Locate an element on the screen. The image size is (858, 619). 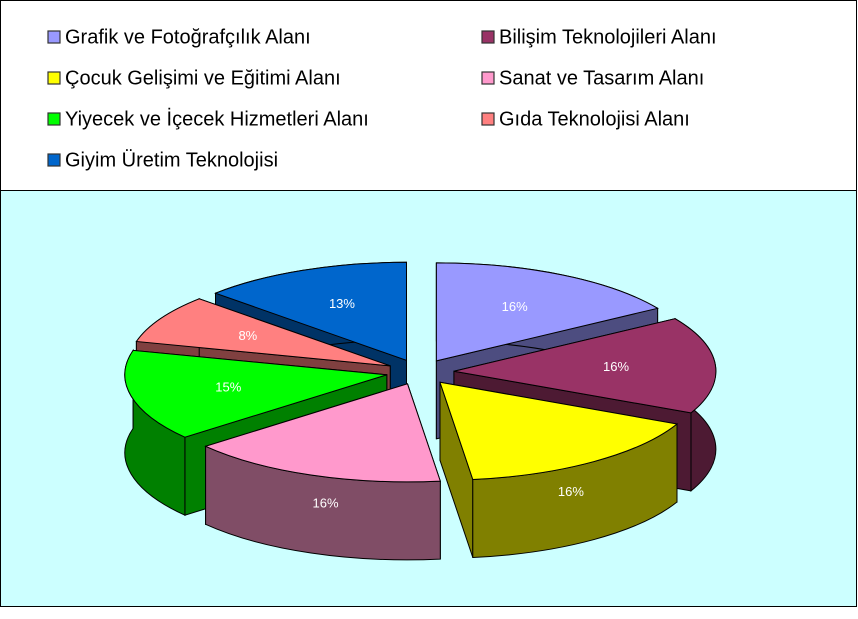
legend-label: Yiyecek ve İçecek Hizmetleri Alanı is located at coordinates (217, 118).